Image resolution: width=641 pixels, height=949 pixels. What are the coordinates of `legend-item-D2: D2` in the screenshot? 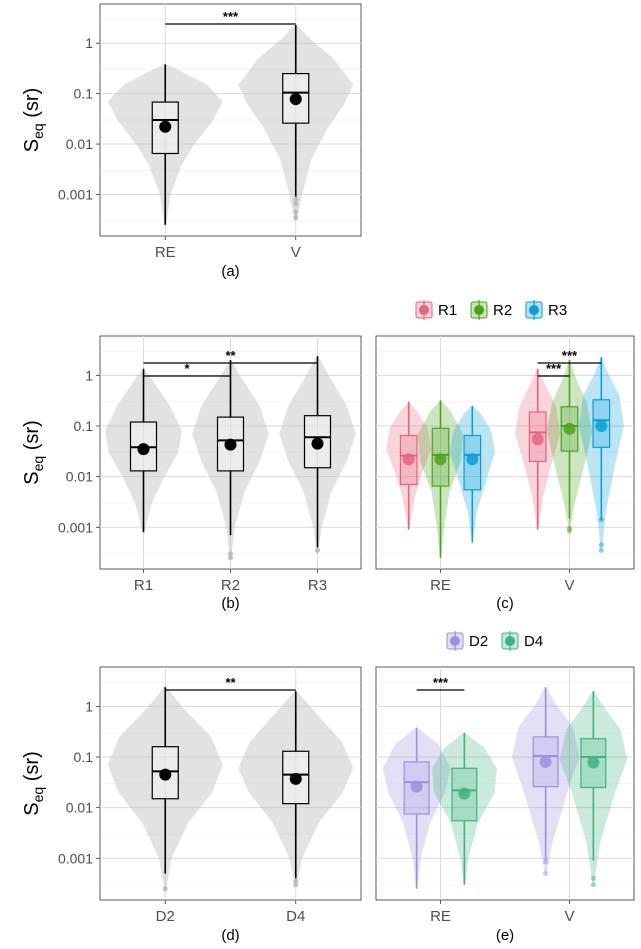 It's located at (467, 641).